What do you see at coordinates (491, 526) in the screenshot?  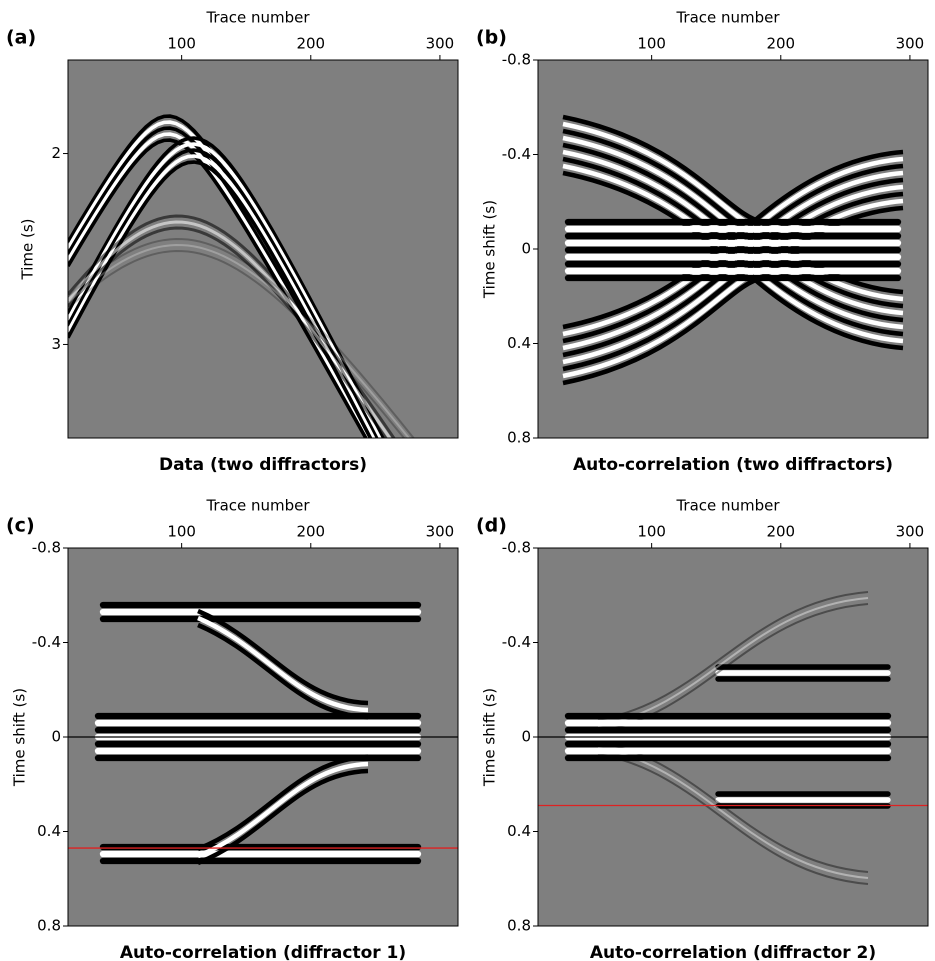 I see `panel-label: (d)` at bounding box center [491, 526].